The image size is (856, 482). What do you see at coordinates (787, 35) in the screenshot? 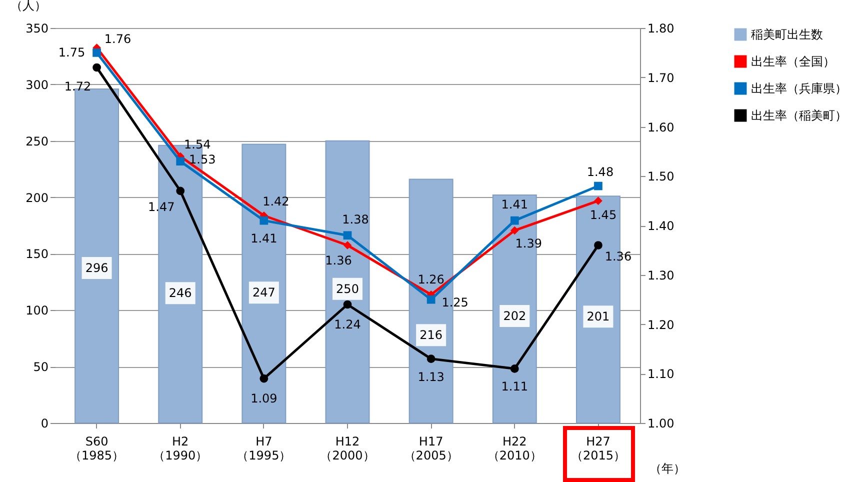
I see `legend-label: 稲美町出生数` at bounding box center [787, 35].